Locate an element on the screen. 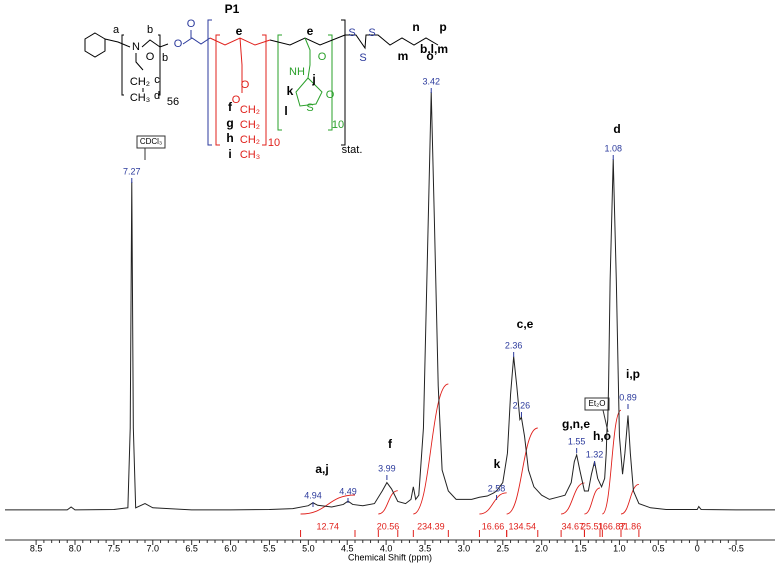  peak-label: 4.49 is located at coordinates (348, 491).